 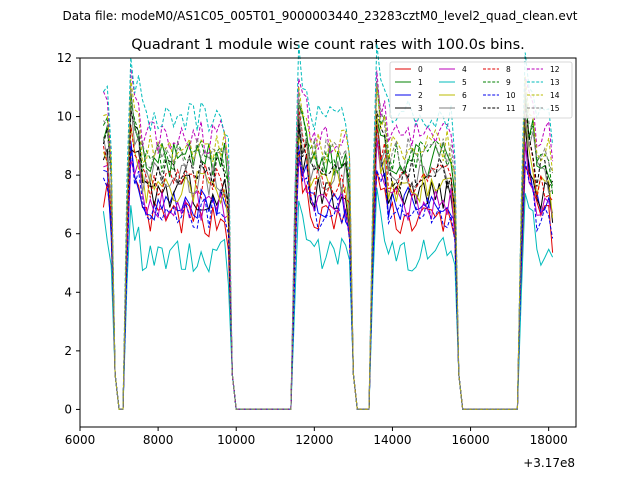 What do you see at coordinates (464, 95) in the screenshot?
I see `legend-label-6: 6` at bounding box center [464, 95].